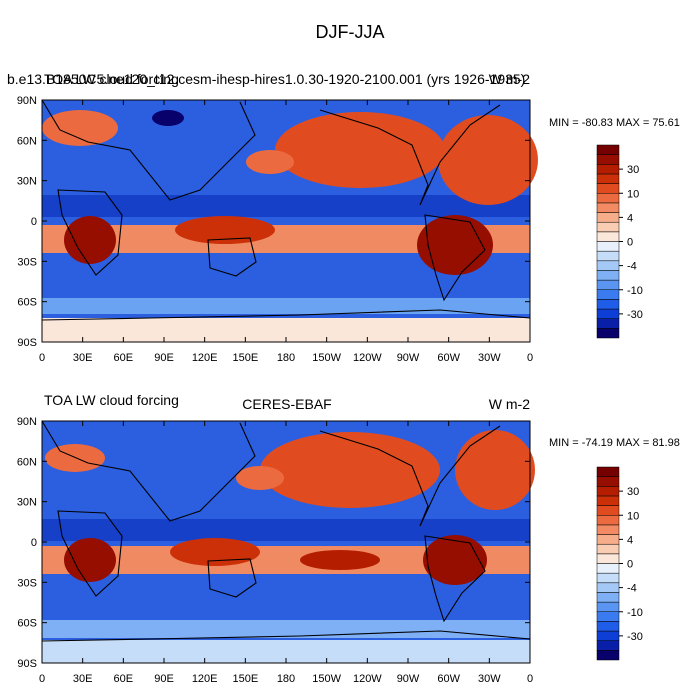 This screenshot has width=700, height=700. Describe the element at coordinates (27, 141) in the screenshot. I see `y-tick-label: 60N` at that location.